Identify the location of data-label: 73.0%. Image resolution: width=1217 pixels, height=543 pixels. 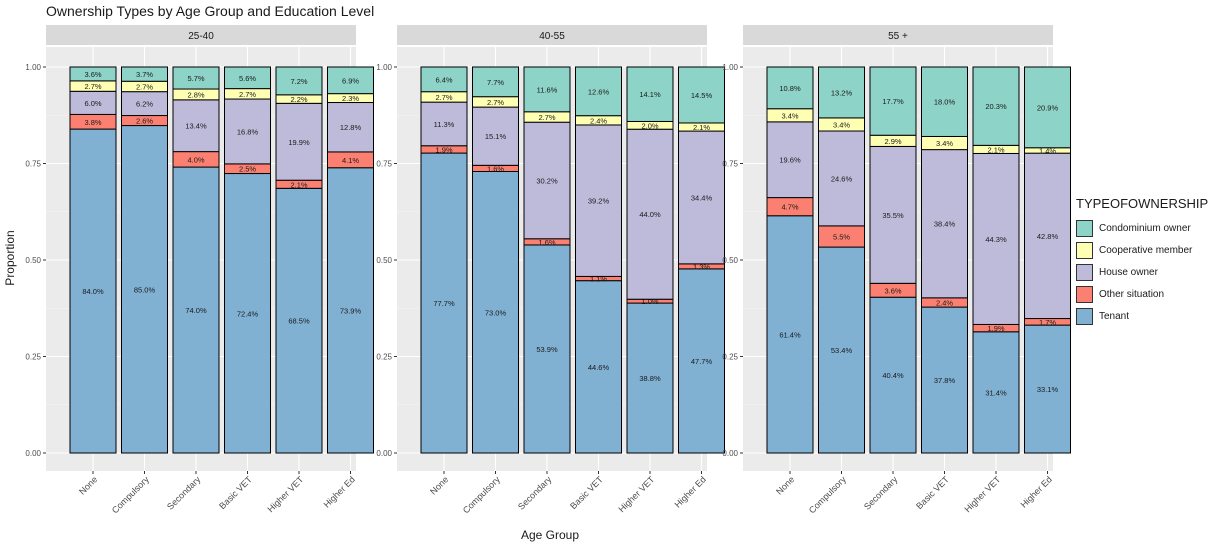
(496, 312).